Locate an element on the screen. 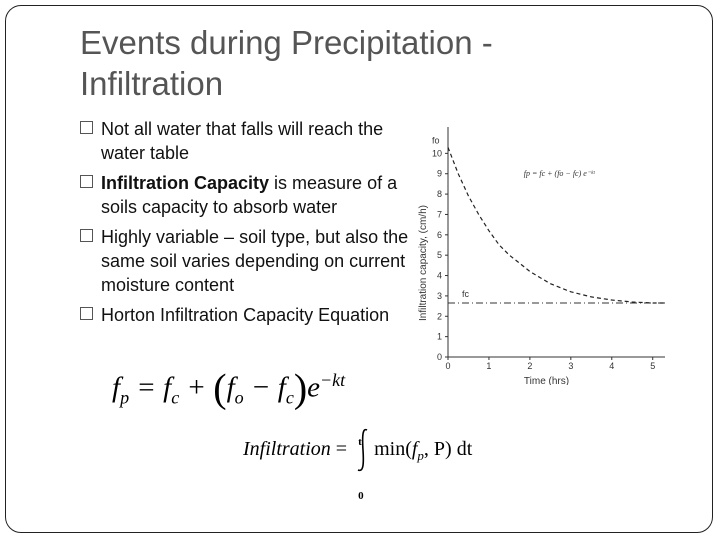 The width and height of the screenshot is (720, 540). x-tick-label: 5 is located at coordinates (652, 366).